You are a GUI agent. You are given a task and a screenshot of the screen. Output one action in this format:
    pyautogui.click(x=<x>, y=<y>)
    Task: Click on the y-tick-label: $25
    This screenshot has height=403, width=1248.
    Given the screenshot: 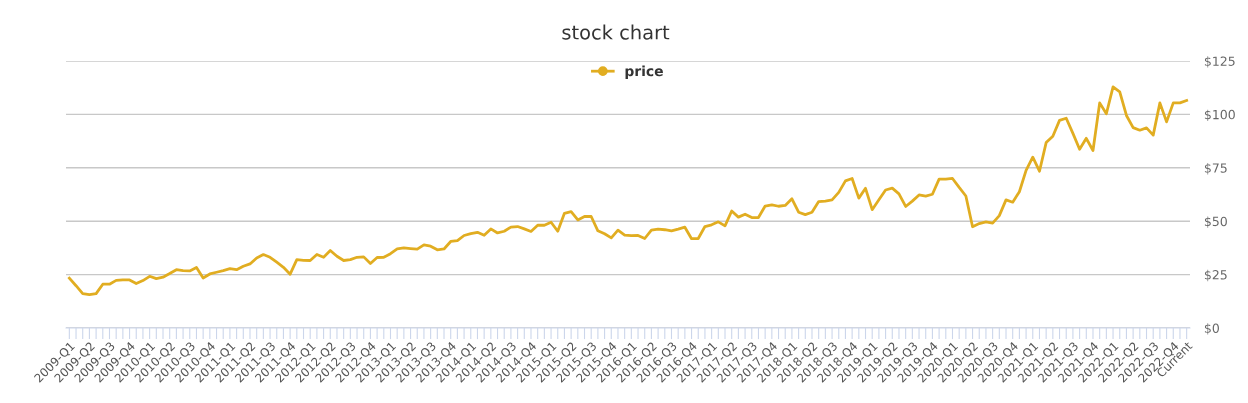 What is the action you would take?
    pyautogui.click(x=1215, y=275)
    